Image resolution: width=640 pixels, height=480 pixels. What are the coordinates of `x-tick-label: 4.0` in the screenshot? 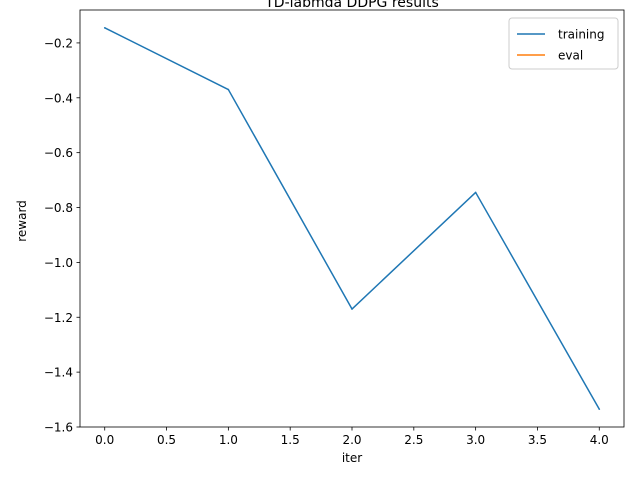 It's located at (599, 440).